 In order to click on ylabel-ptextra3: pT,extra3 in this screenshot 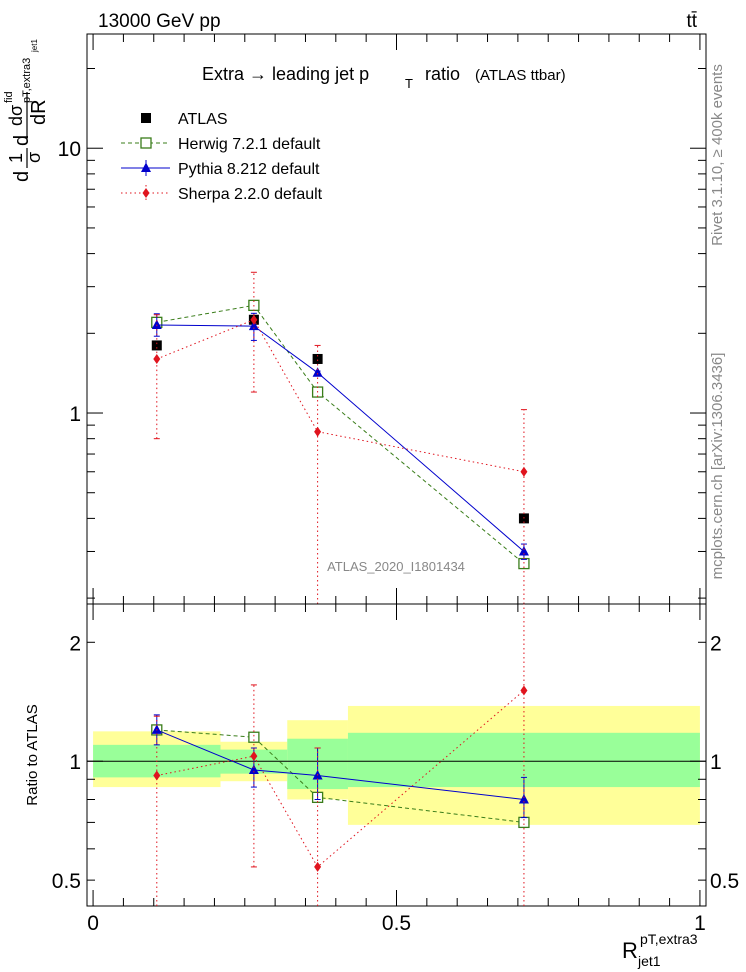, I will do `click(27, 80)`.